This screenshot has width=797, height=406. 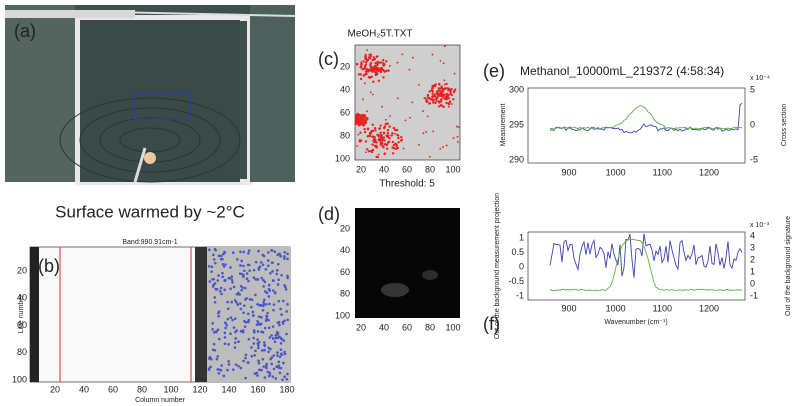 I want to click on x-tick-label: 100, so click(x=170, y=389).